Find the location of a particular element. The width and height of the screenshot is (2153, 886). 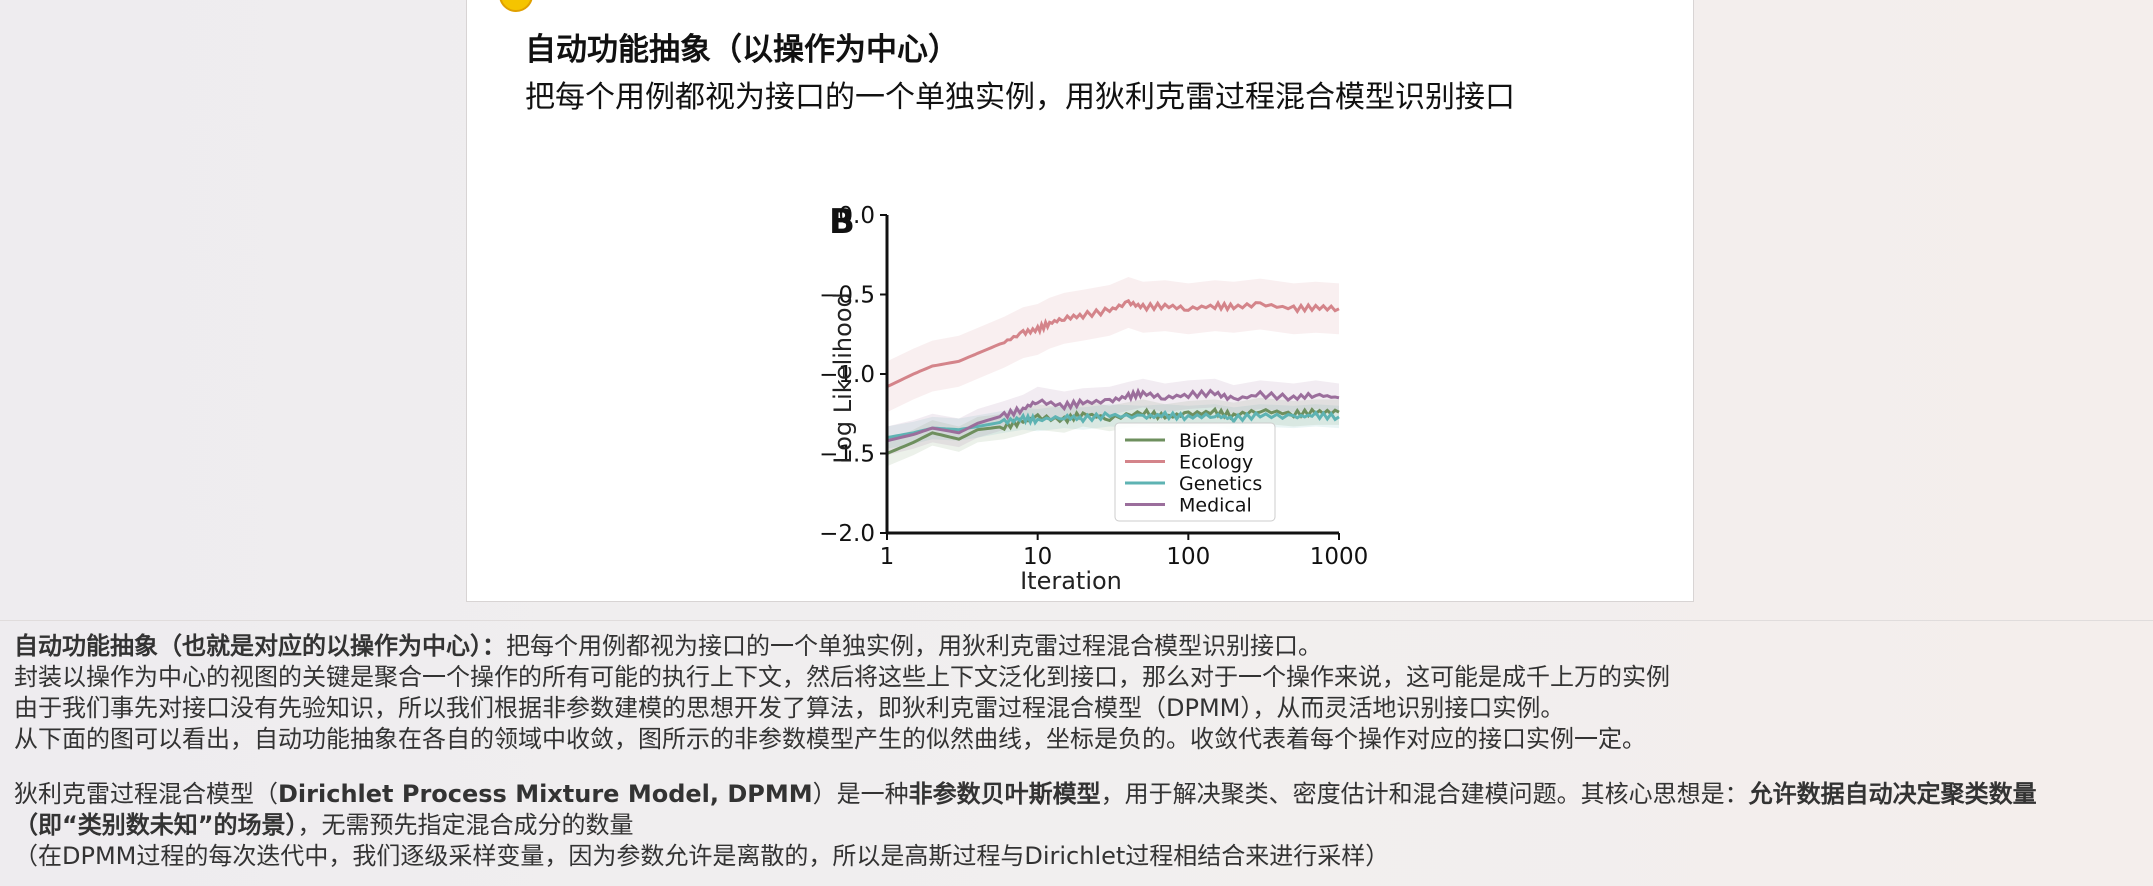

slide-subtitle: 把每个用例都视为接口的一个单独实例，用狄利克雷过程混合模型识别接口 is located at coordinates (1020, 97).